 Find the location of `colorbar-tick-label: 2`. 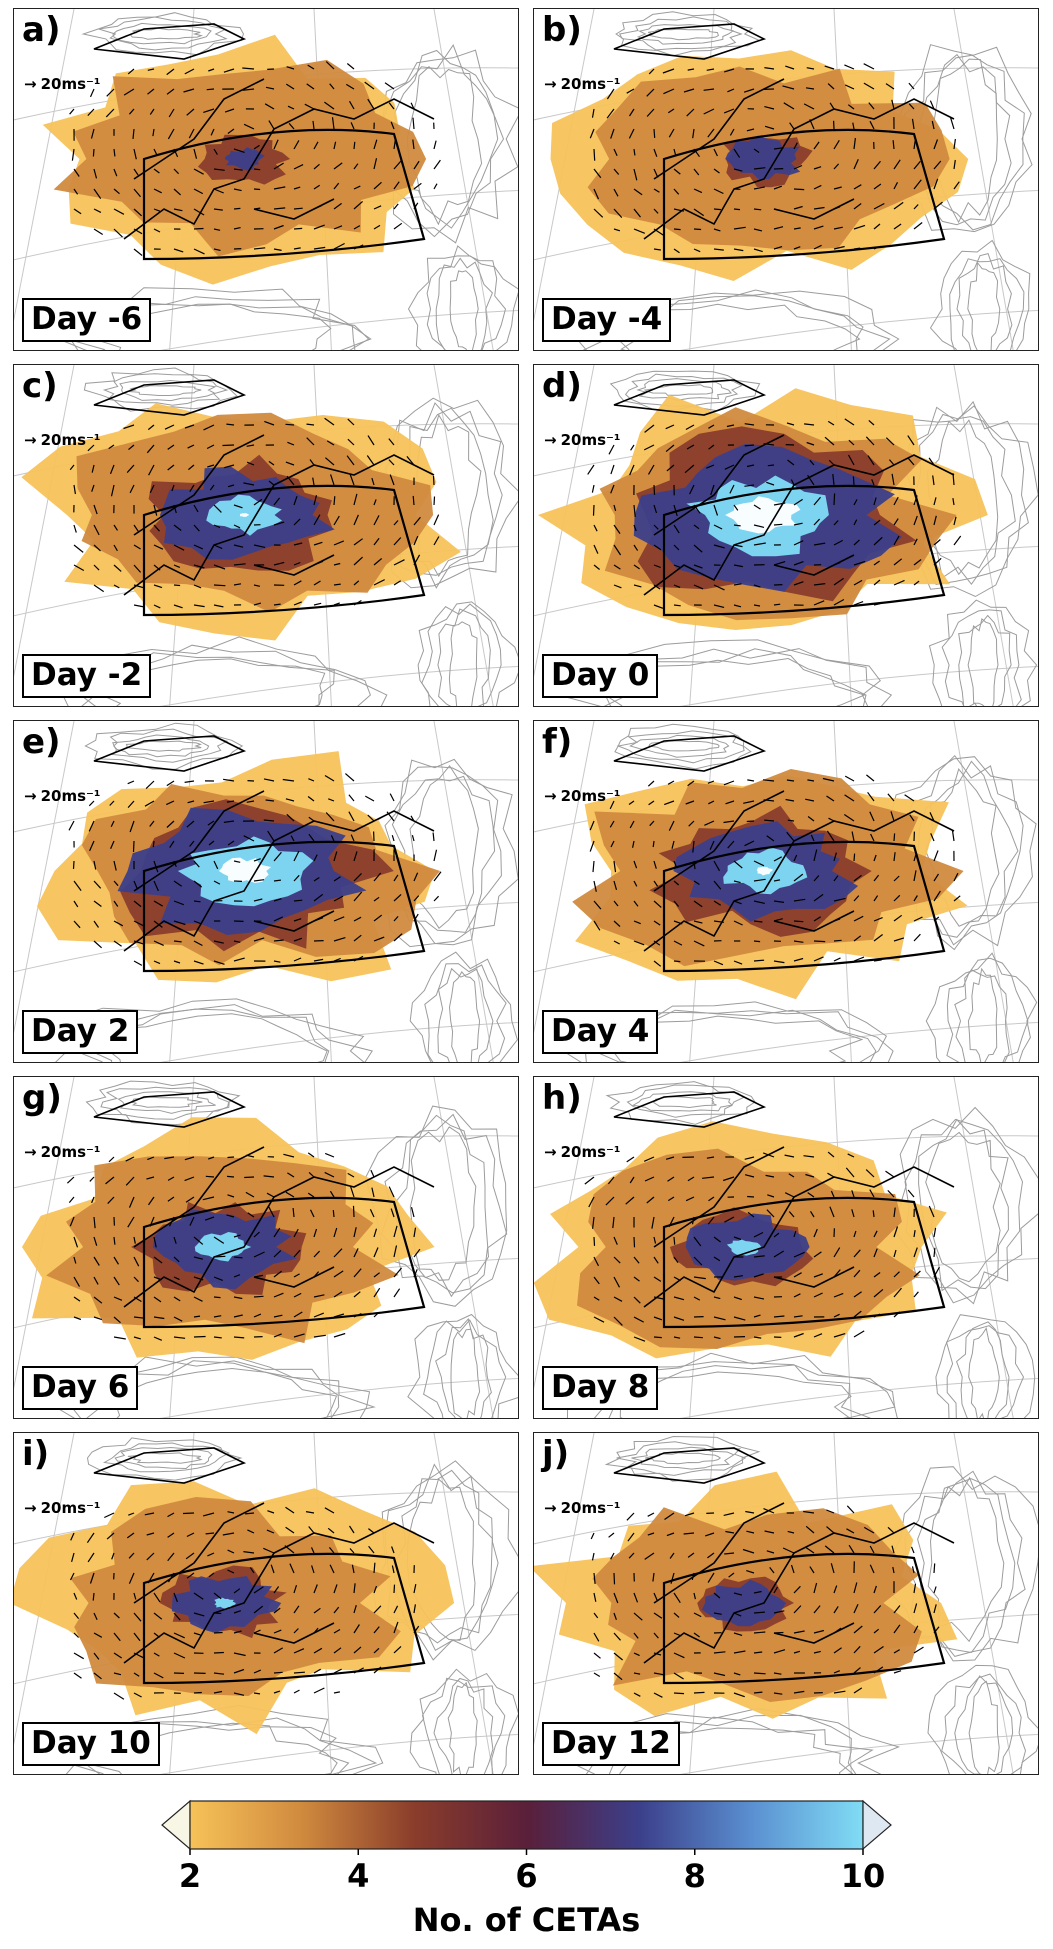

colorbar-tick-label: 2 is located at coordinates (190, 1876).